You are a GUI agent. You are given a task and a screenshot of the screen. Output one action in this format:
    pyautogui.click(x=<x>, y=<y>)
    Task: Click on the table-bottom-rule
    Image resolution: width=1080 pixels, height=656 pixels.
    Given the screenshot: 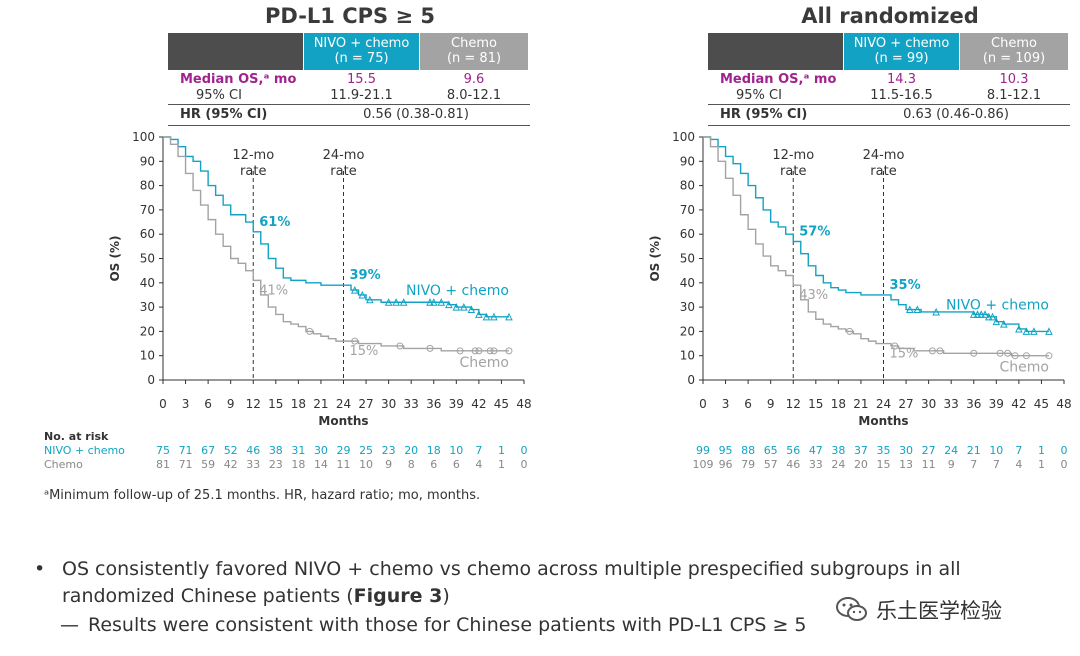 What is the action you would take?
    pyautogui.click(x=889, y=125)
    